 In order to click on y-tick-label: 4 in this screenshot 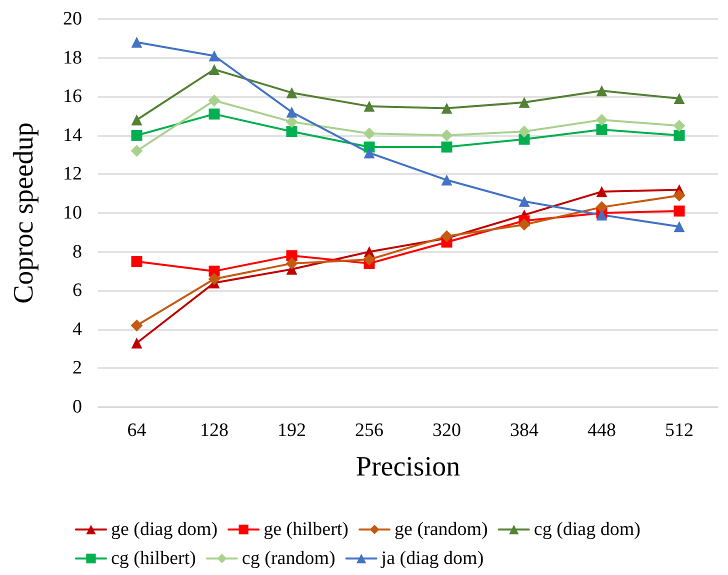, I will do `click(77, 329)`.